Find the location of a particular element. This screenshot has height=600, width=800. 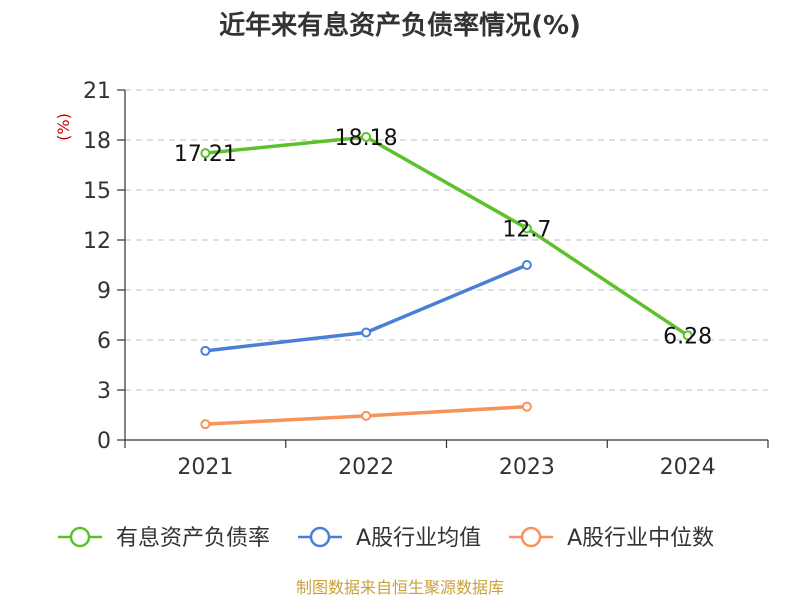

x-tick-label: 2022 is located at coordinates (366, 467).